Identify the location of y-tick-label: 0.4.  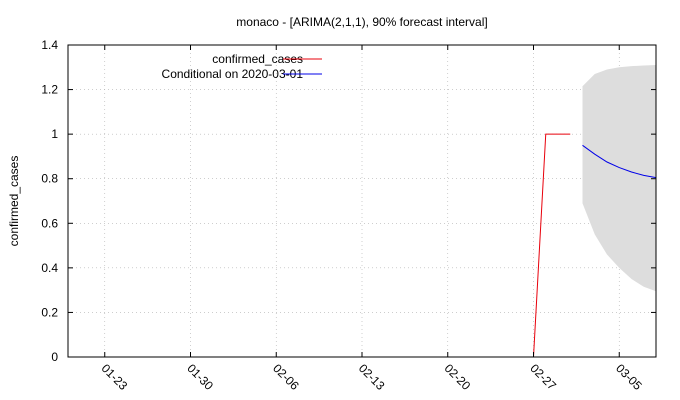
(49, 268).